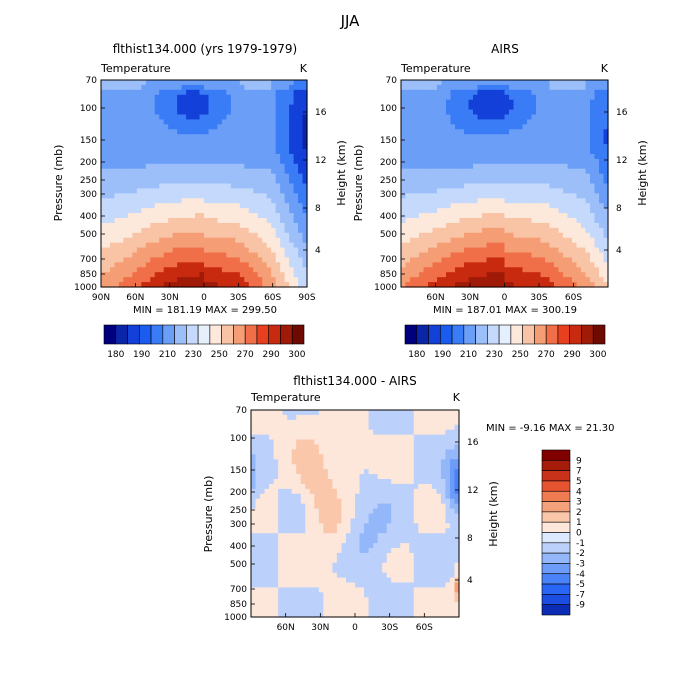  Describe the element at coordinates (88, 217) in the screenshot. I see `y-tick-label: 400` at that location.